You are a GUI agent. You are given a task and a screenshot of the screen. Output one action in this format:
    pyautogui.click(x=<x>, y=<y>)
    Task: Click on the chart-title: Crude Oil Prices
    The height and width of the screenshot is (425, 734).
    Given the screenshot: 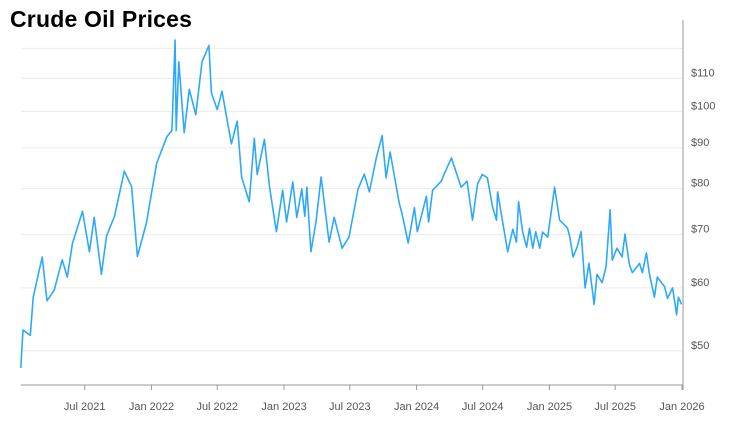 What is the action you would take?
    pyautogui.click(x=101, y=19)
    